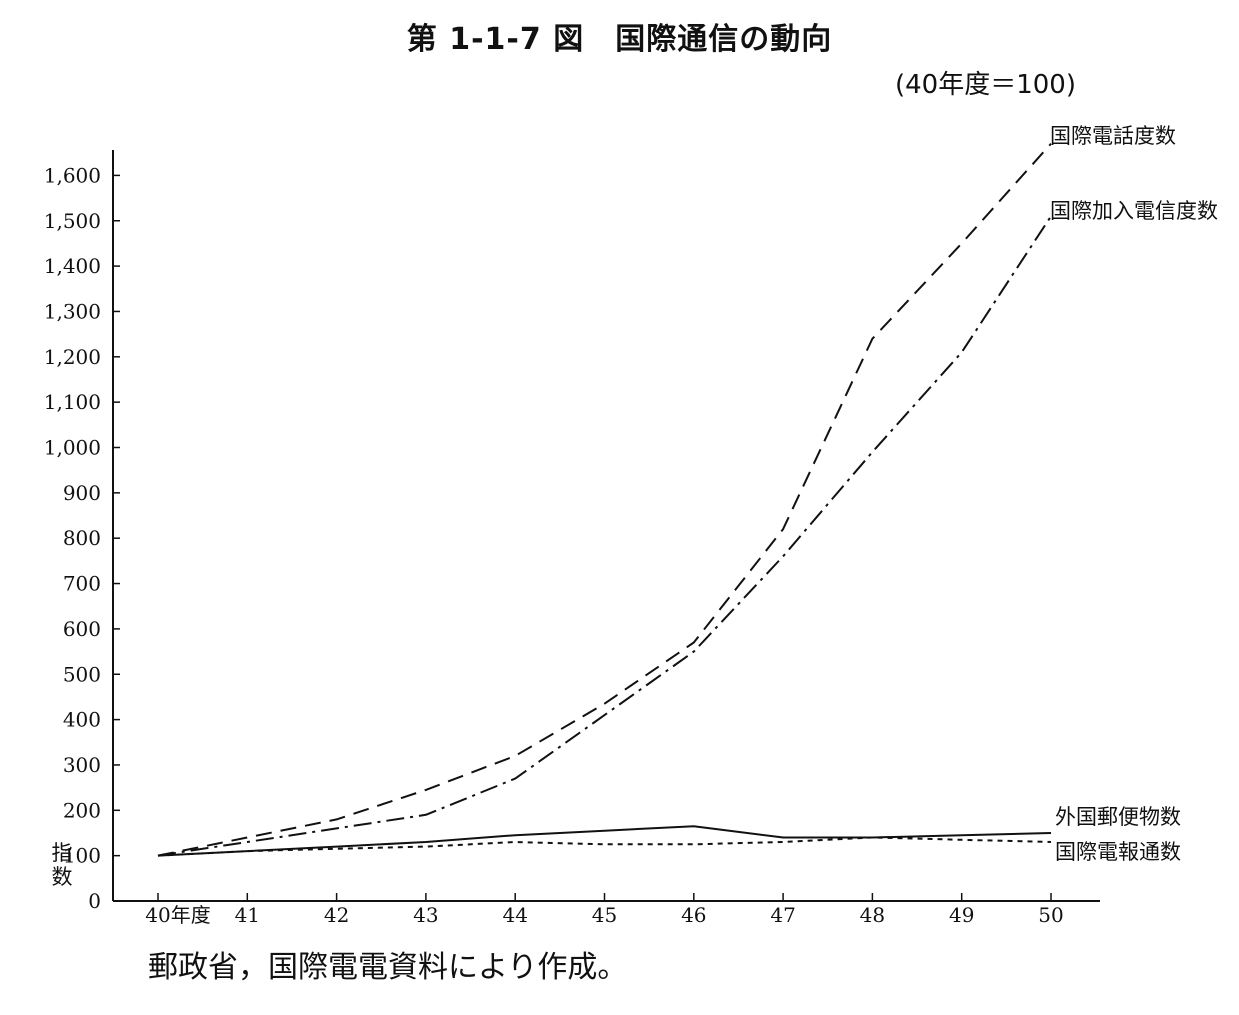 The image size is (1239, 1015). I want to click on y-tick-label: 200, so click(82, 810).